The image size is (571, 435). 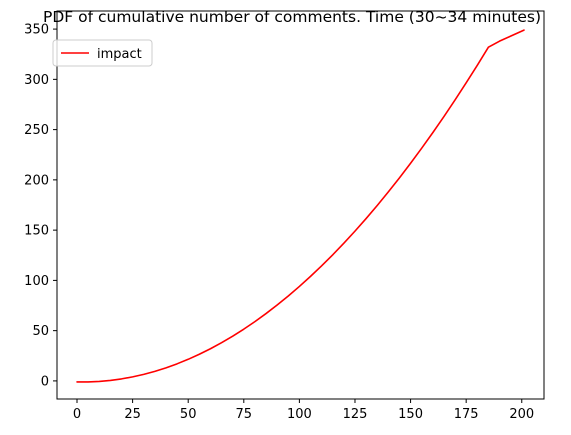 I want to click on y-tick-label: 350, so click(x=36, y=30).